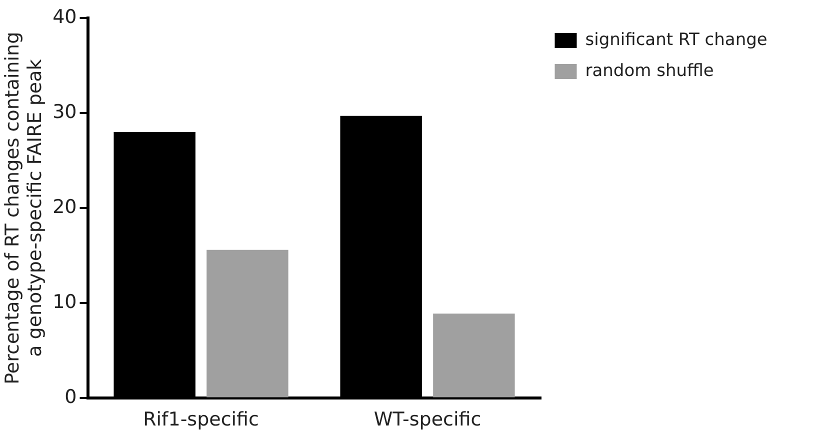  I want to click on x-tick-label: Rif1-specific, so click(201, 419).